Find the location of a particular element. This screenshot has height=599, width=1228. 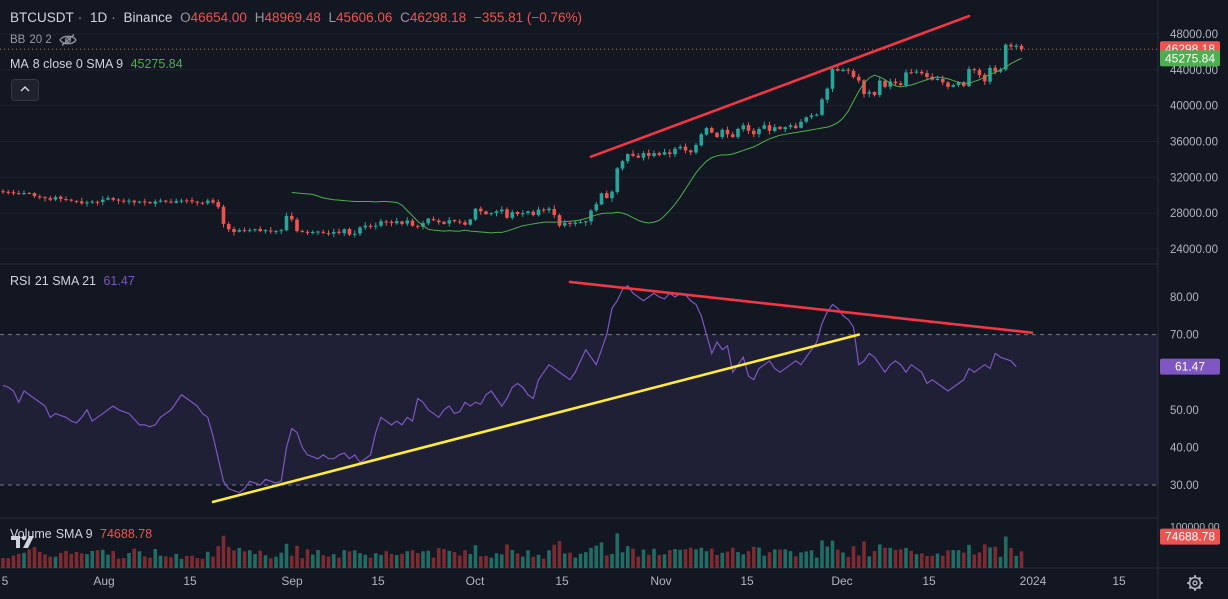

ma-legend: MA 8 close 0 SMA 9 45275.84 is located at coordinates (98, 64).